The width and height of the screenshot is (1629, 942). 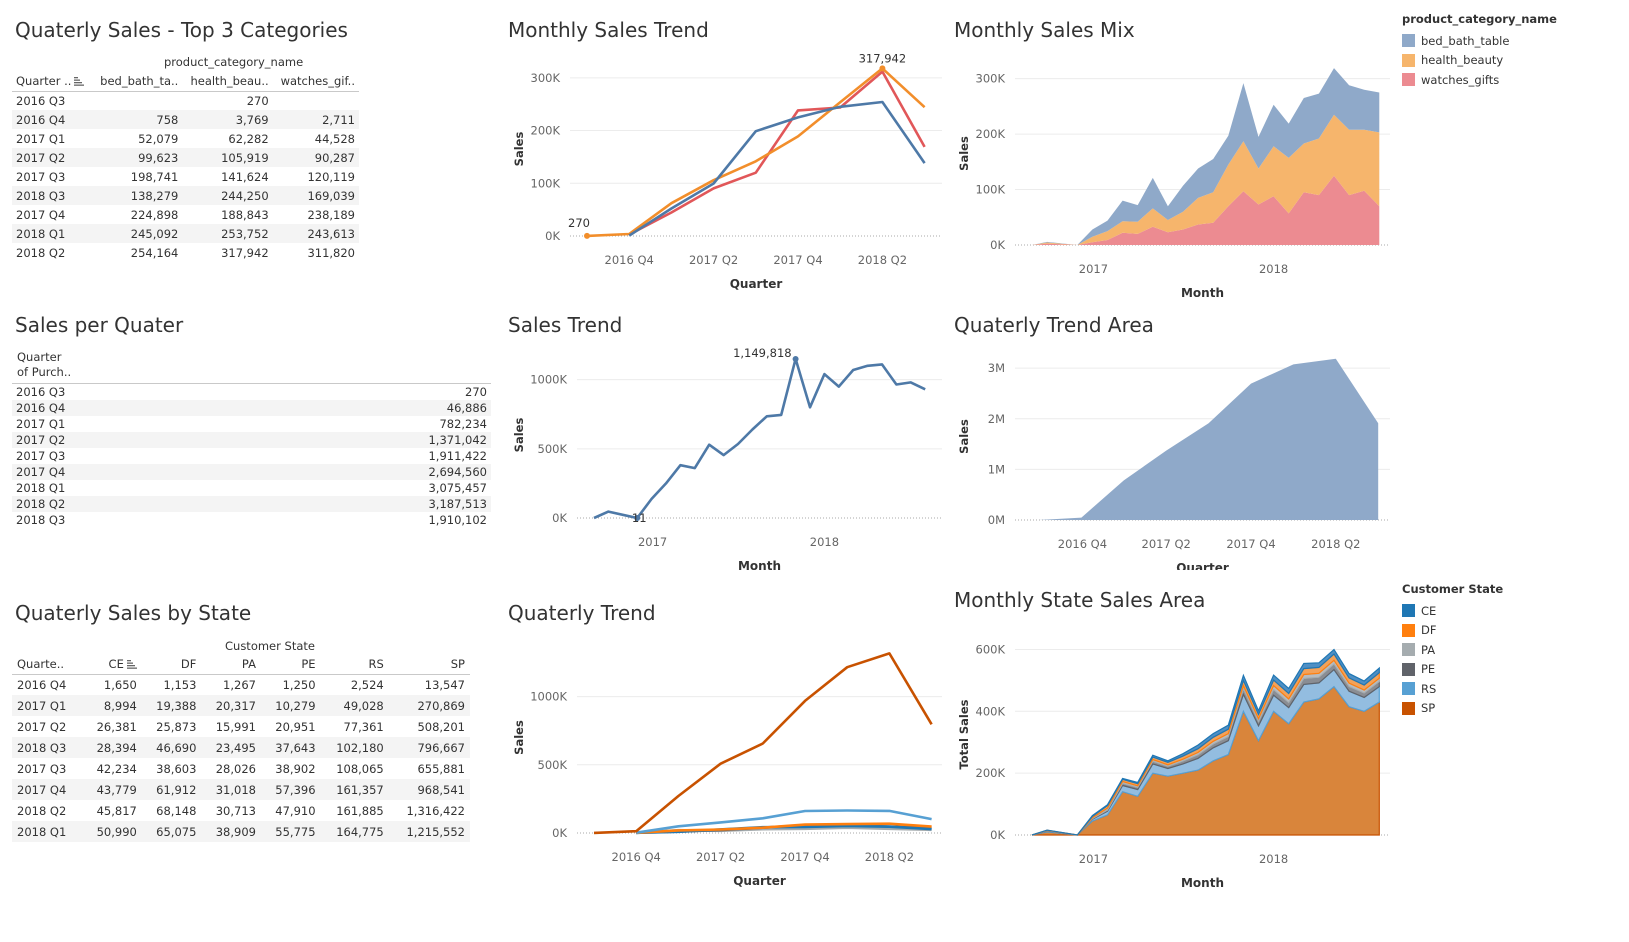 I want to click on series-line-bed_bath_table, so click(x=777, y=168).